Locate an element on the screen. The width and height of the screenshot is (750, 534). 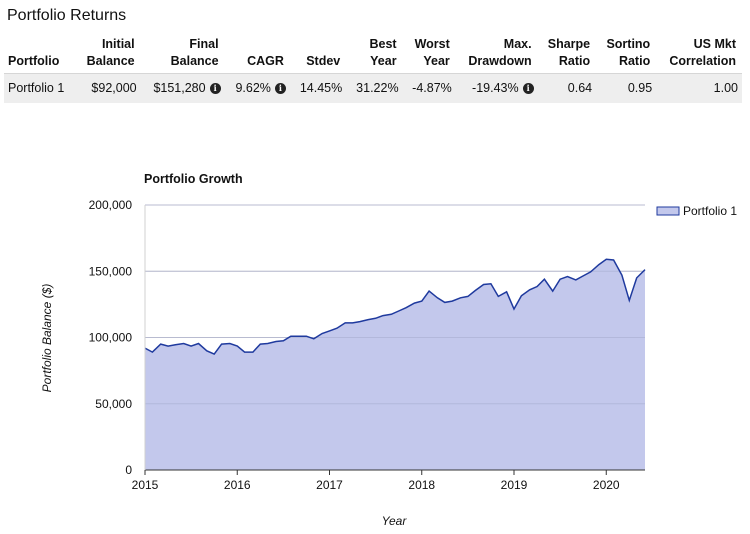
header-worst-year: Worst Year is located at coordinates (432, 52).